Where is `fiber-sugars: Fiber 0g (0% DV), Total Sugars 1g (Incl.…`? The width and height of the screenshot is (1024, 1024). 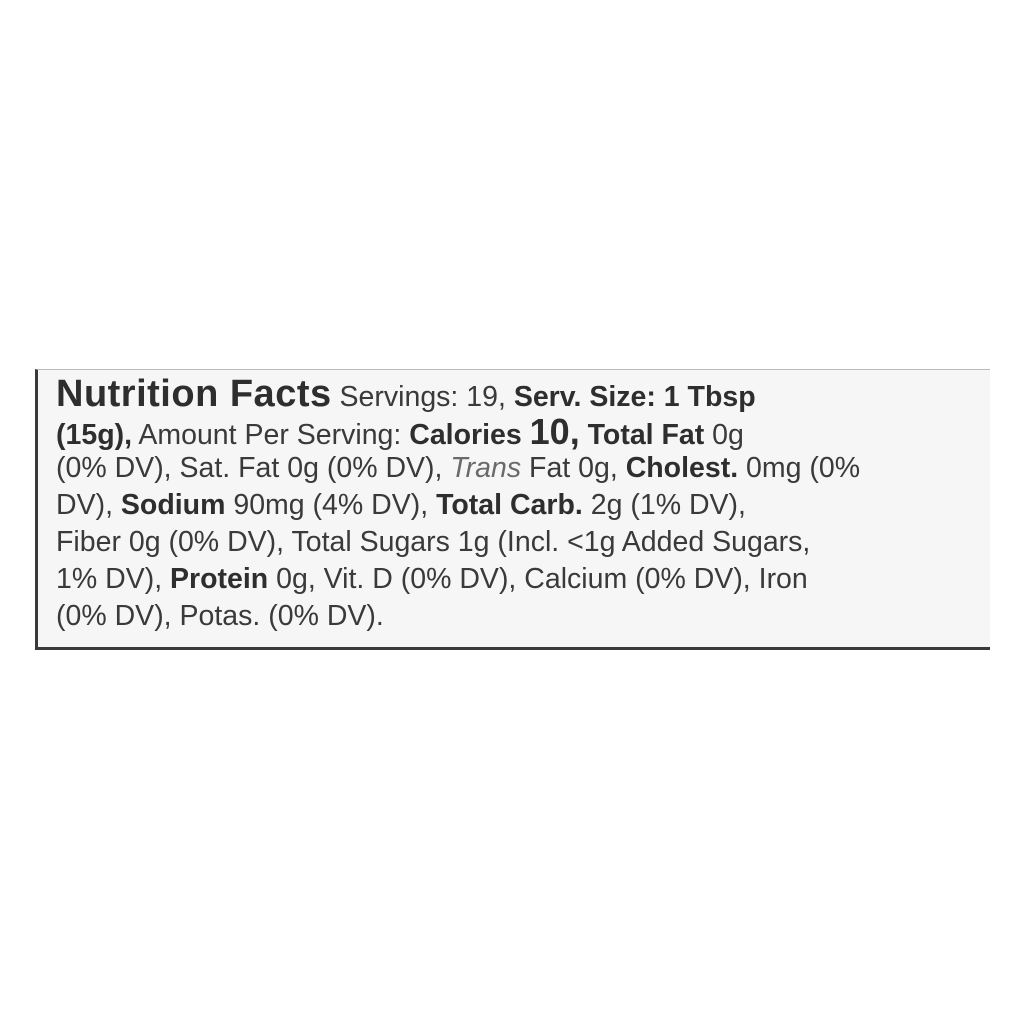
fiber-sugars: Fiber 0g (0% DV), Total Sugars 1g (Incl.… is located at coordinates (433, 542).